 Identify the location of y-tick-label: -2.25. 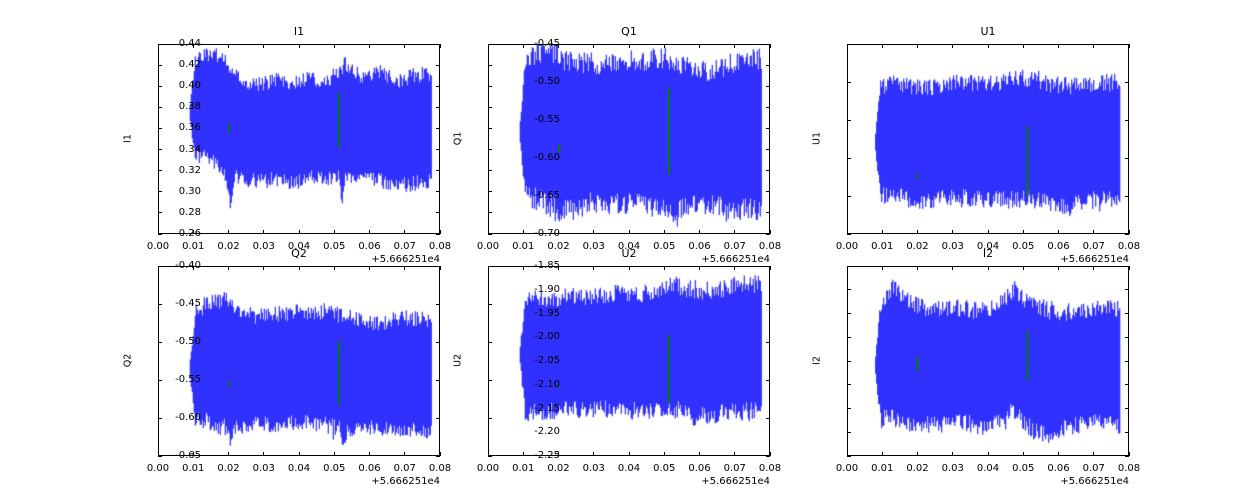
(547, 455).